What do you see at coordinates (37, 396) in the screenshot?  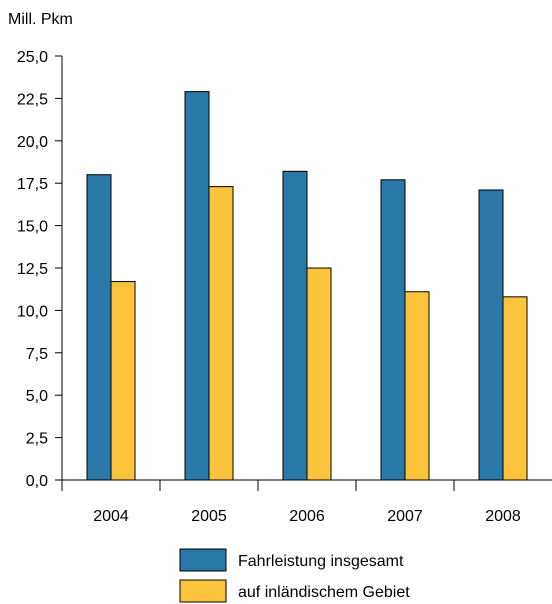 I see `y-tick-label: 5,0` at bounding box center [37, 396].